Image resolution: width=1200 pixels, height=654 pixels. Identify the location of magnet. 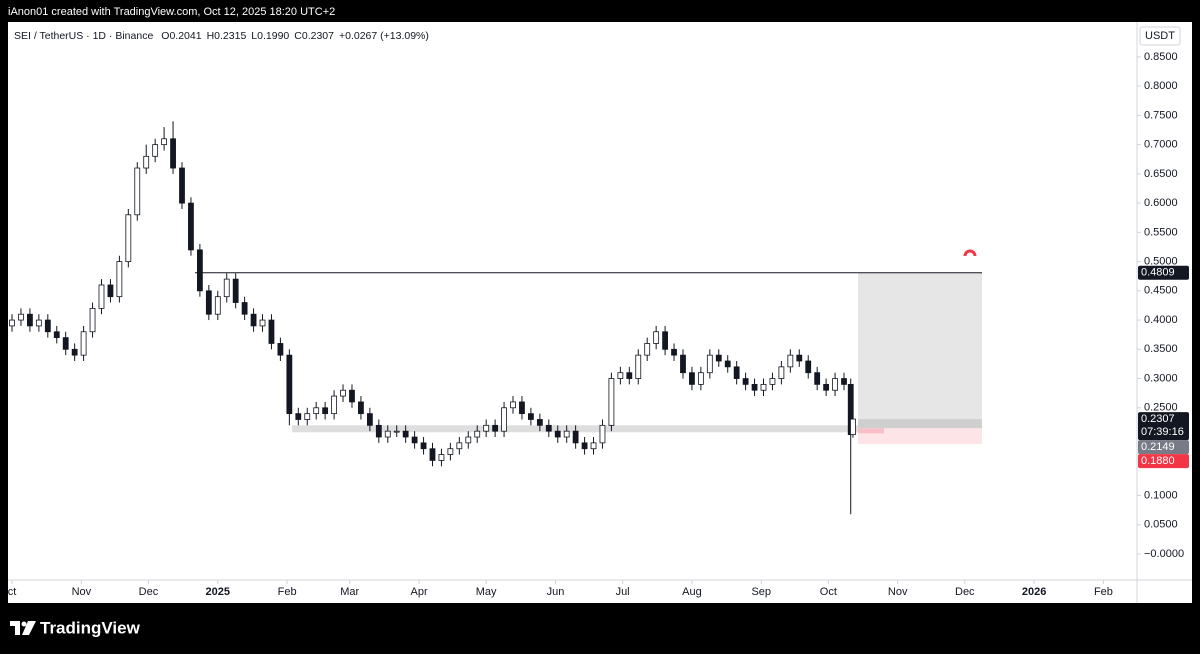
(970, 253).